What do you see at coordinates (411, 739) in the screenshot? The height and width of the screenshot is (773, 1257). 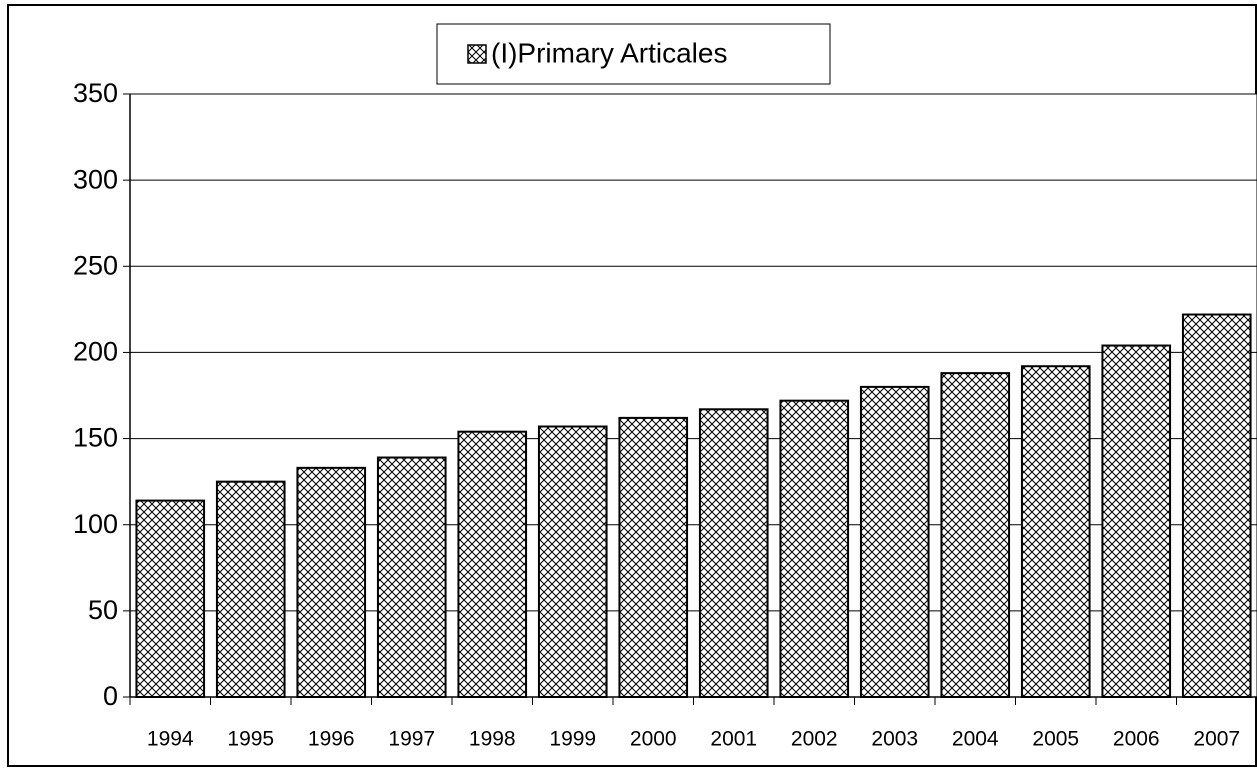 I see `x-tick-label: 1997` at bounding box center [411, 739].